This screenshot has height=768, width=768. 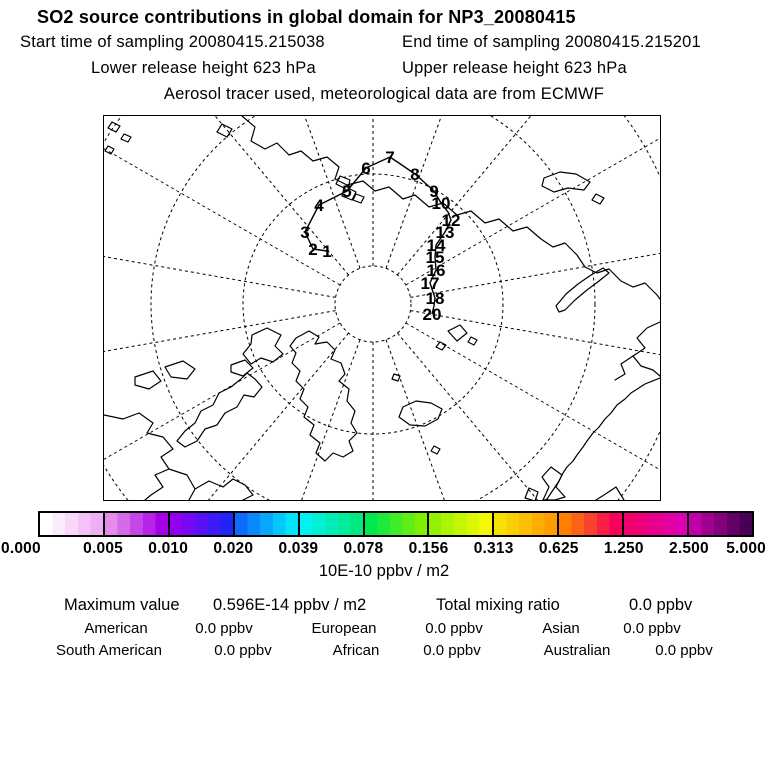 I want to click on colorbar-tick-label: 0.010, so click(x=168, y=548).